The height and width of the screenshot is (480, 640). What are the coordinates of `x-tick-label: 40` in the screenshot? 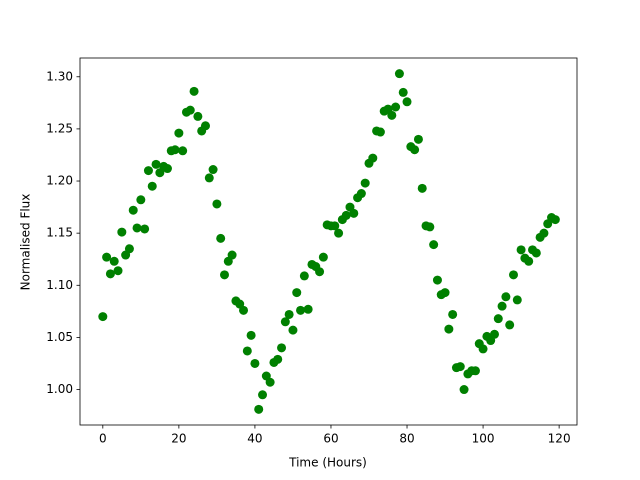 It's located at (254, 439).